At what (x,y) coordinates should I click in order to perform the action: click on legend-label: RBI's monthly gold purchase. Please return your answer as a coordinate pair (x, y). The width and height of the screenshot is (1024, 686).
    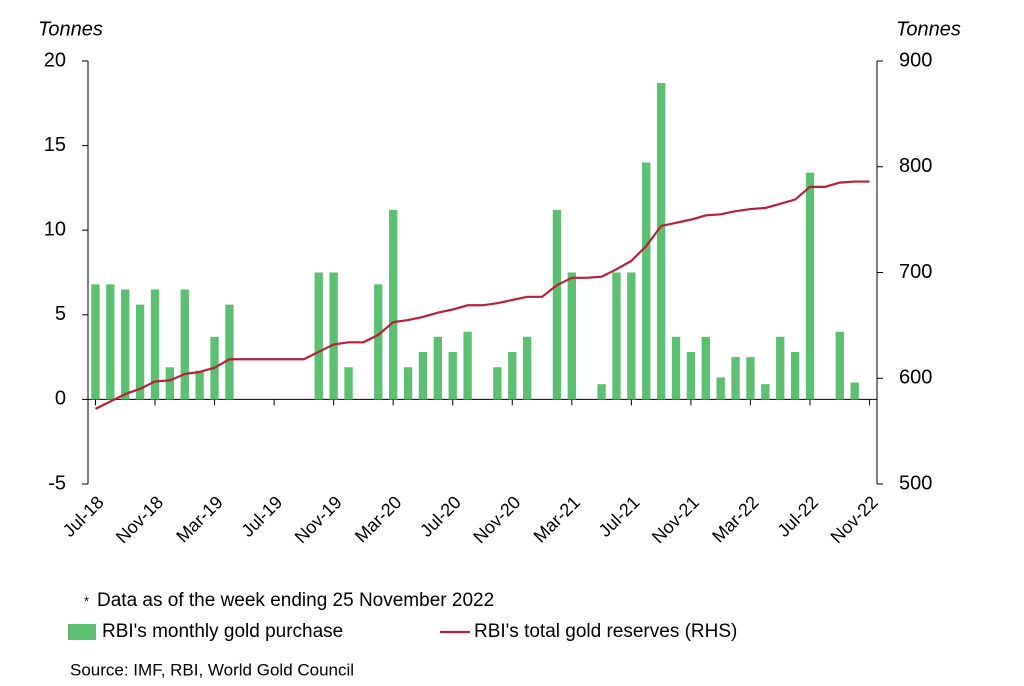
    Looking at the image, I should click on (222, 631).